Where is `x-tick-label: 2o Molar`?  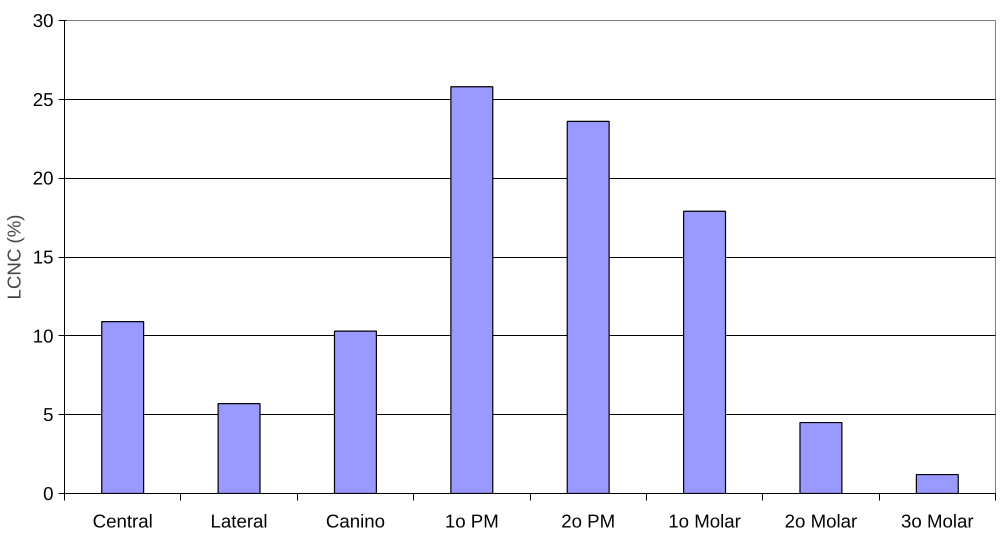
x-tick-label: 2o Molar is located at coordinates (821, 521).